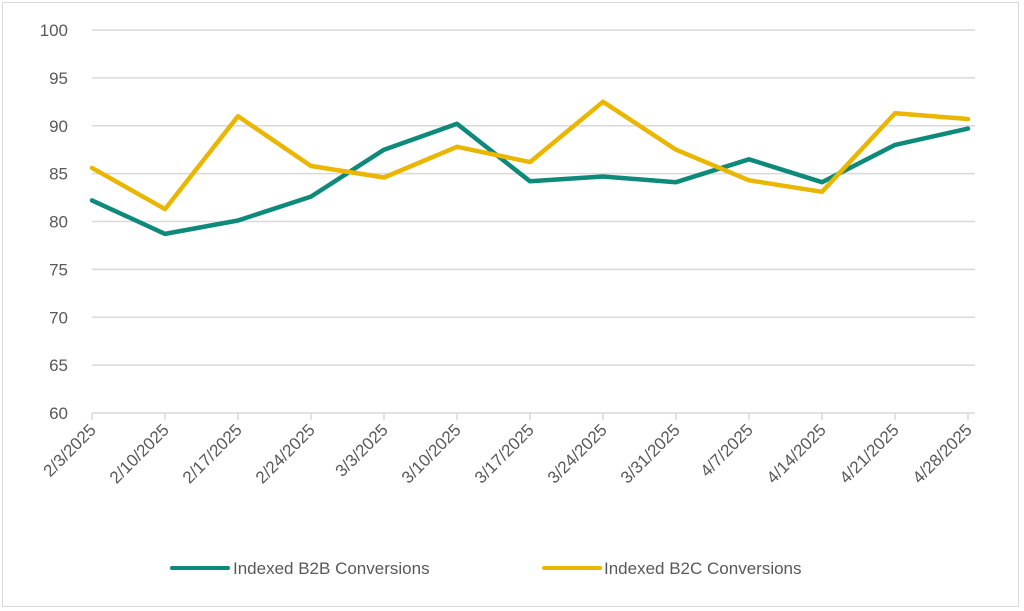 Image resolution: width=1024 pixels, height=611 pixels. Describe the element at coordinates (58, 269) in the screenshot. I see `y-tick-label: 75` at that location.